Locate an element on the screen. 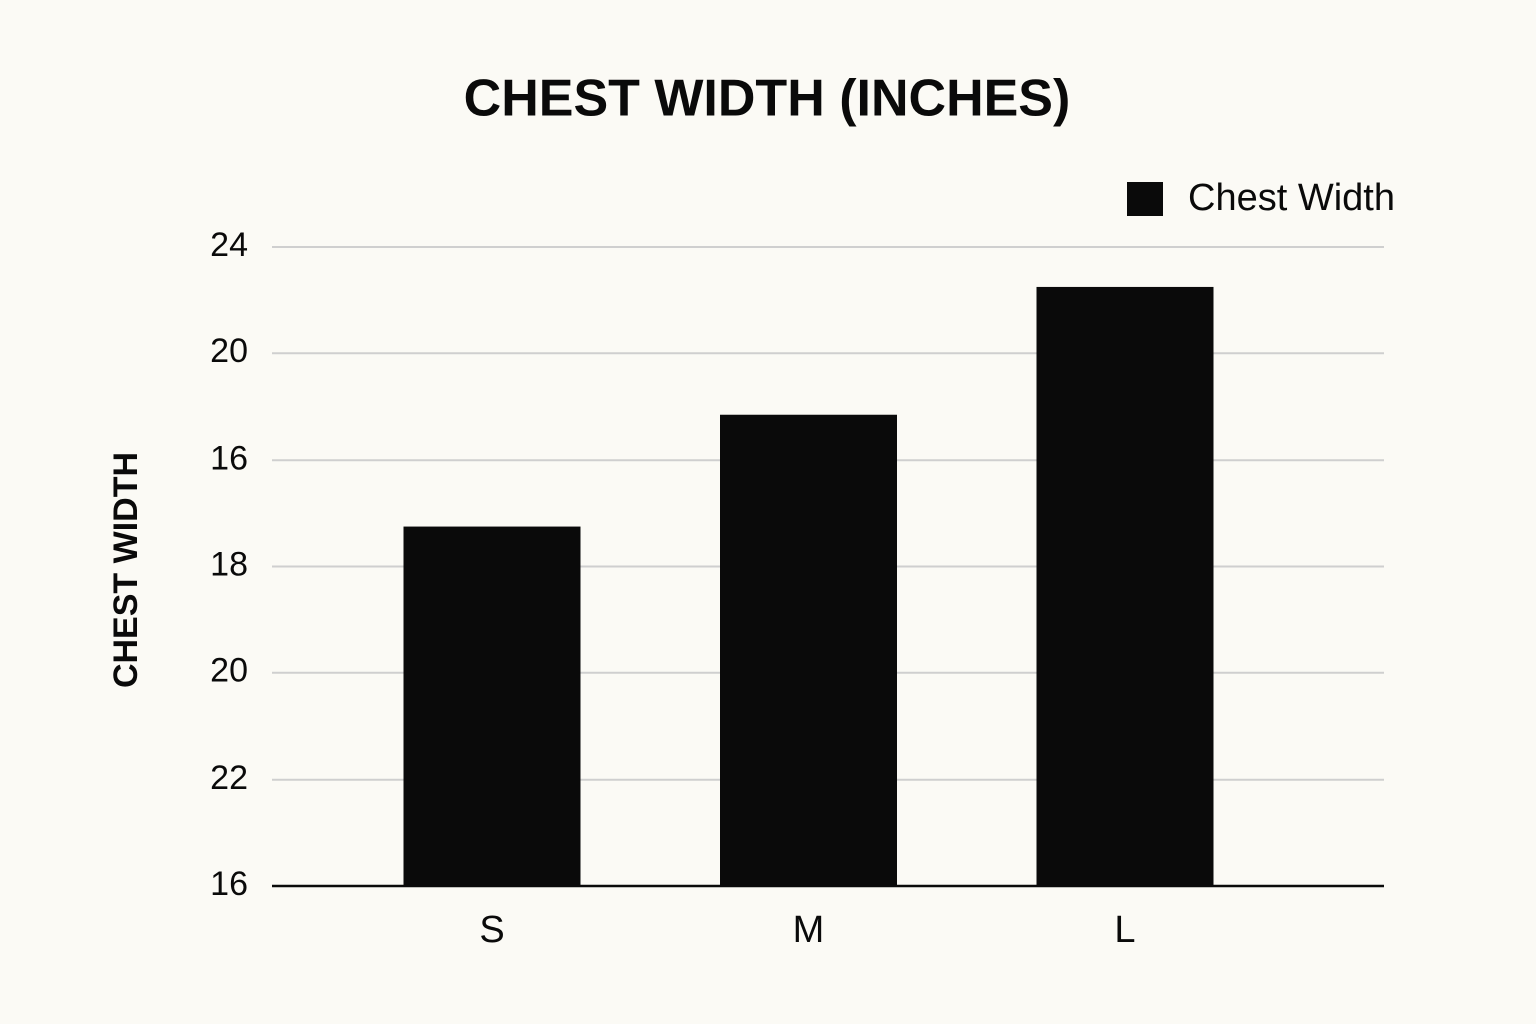 Image resolution: width=1536 pixels, height=1024 pixels. x-tick-label: M is located at coordinates (809, 930).